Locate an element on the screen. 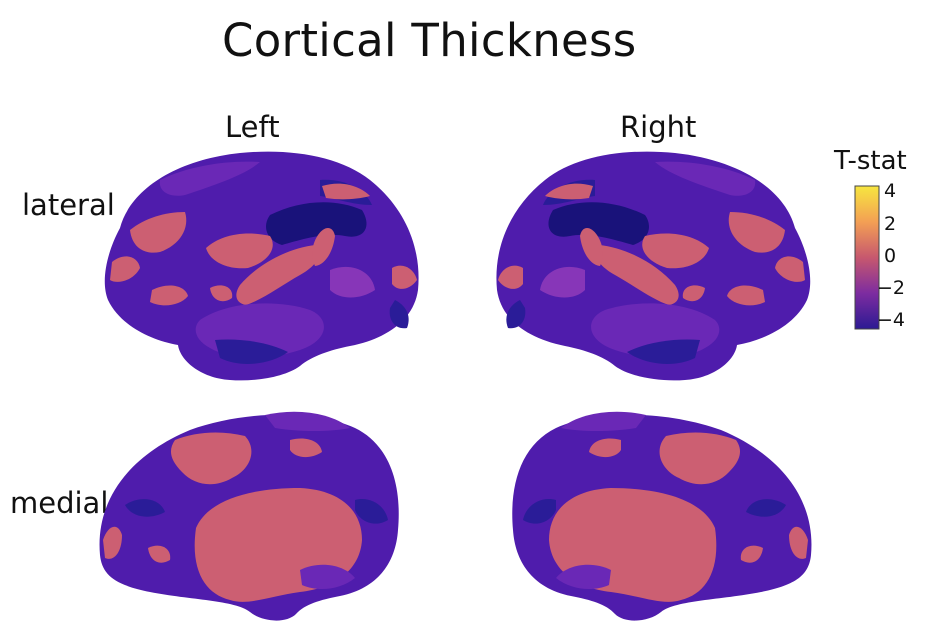  right-medial-hemisphere is located at coordinates (662, 516).